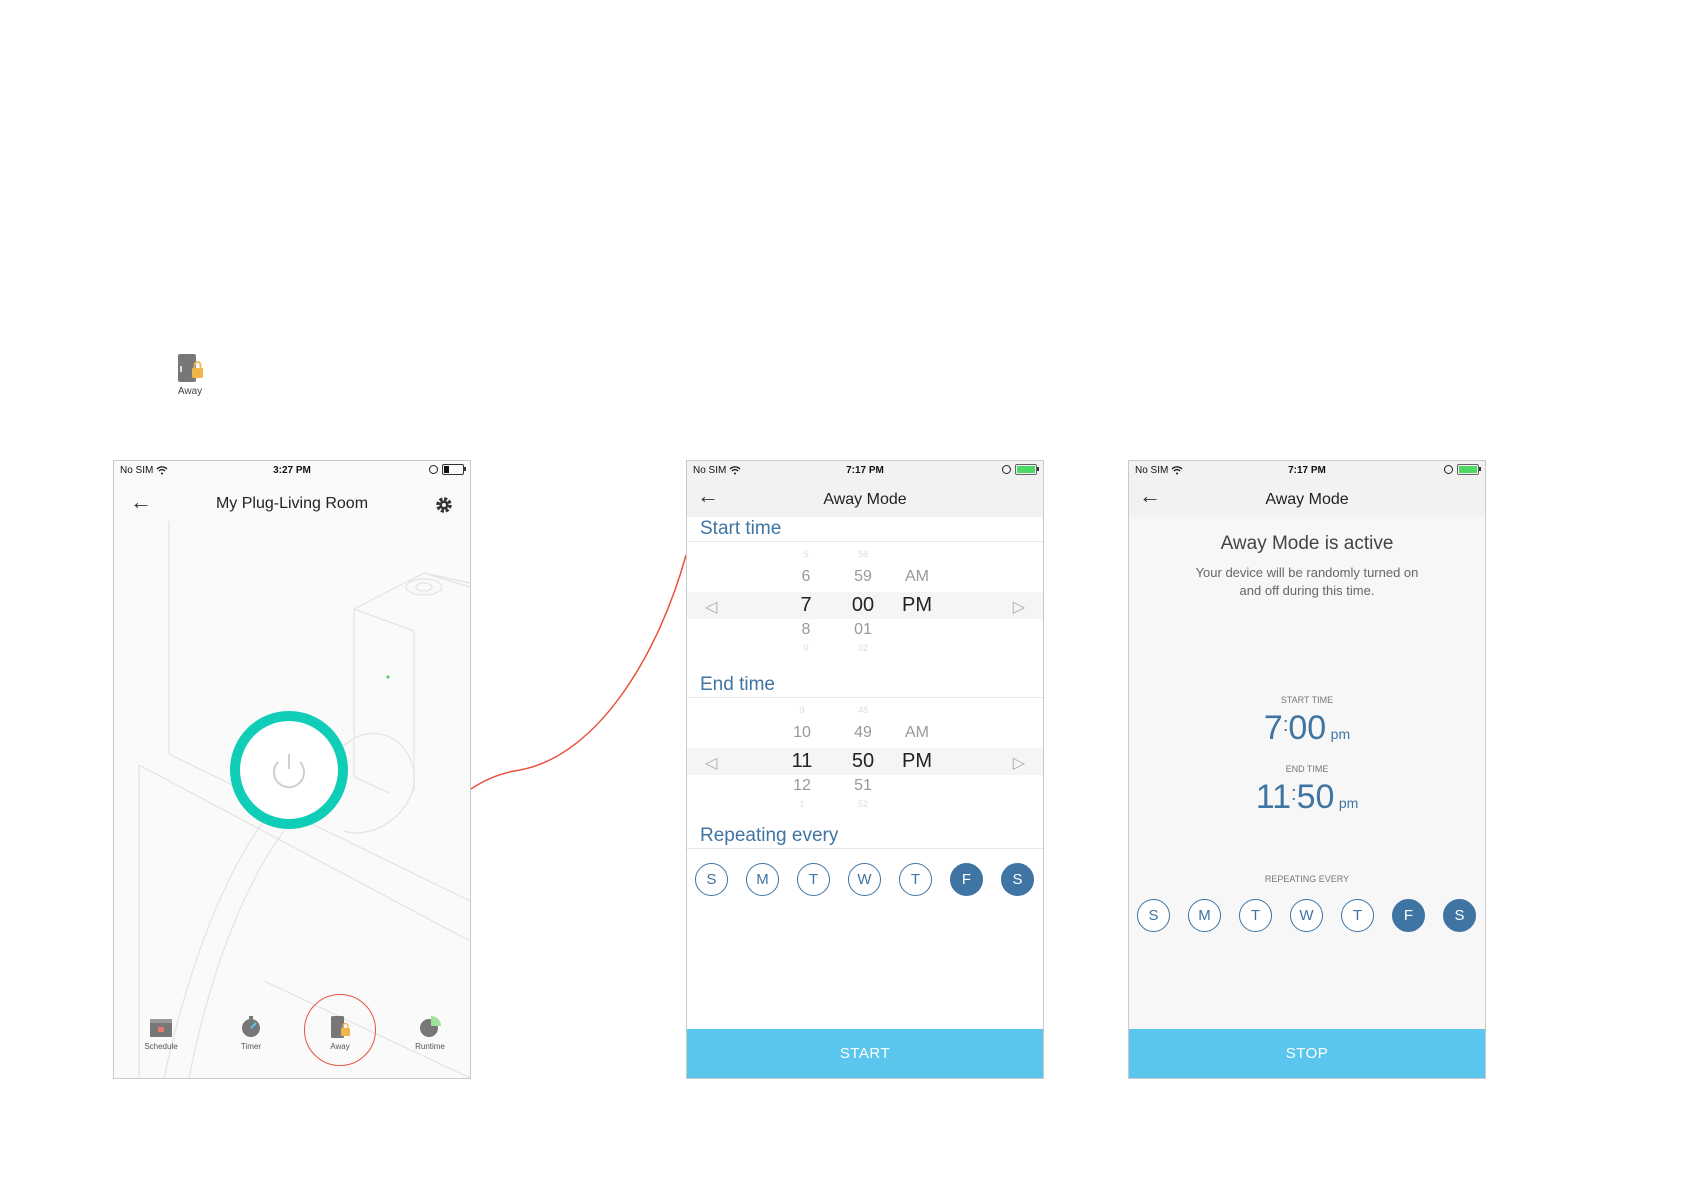  What do you see at coordinates (737, 684) in the screenshot?
I see `end-time-label: End time` at bounding box center [737, 684].